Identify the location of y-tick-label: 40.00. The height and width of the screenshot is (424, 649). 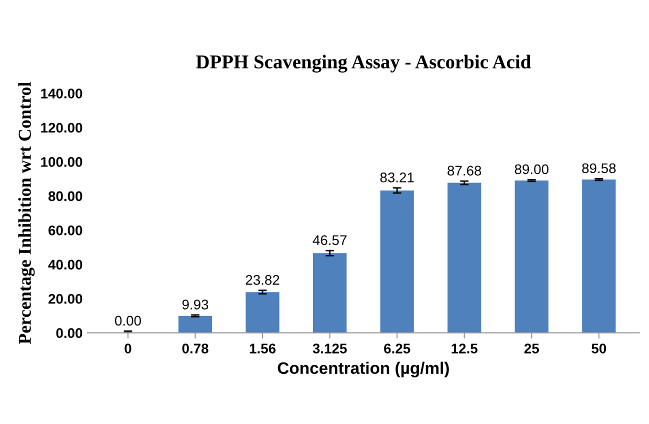
(65, 265).